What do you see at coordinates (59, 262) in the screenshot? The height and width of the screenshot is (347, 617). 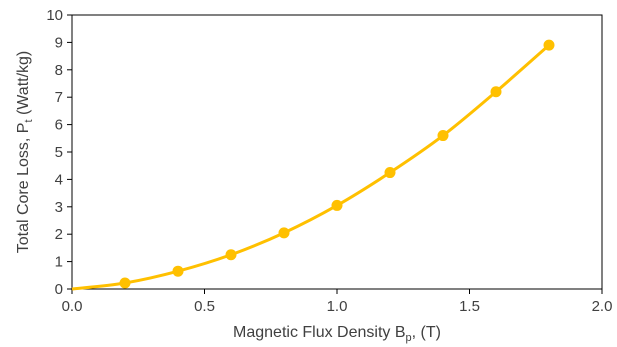 I see `y-tick-label: 1` at bounding box center [59, 262].